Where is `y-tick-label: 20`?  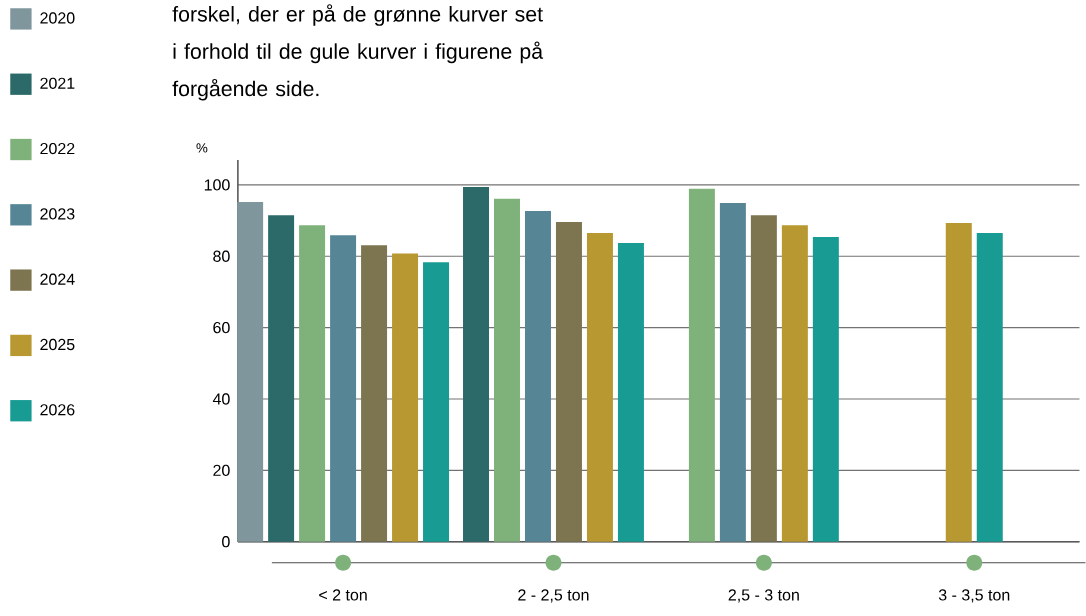
y-tick-label: 20 is located at coordinates (221, 470).